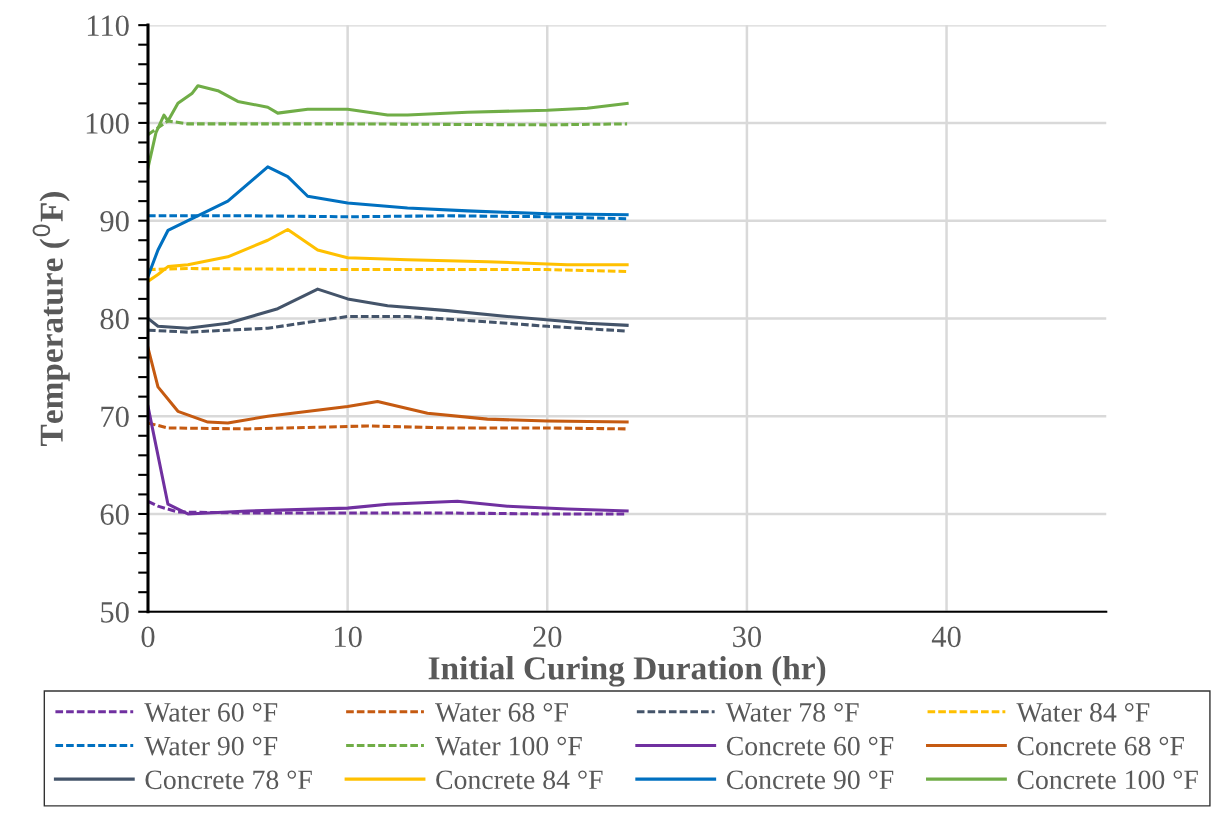 This screenshot has width=1213, height=838. Describe the element at coordinates (501, 712) in the screenshot. I see `legend-label: Water 68 °F` at that location.